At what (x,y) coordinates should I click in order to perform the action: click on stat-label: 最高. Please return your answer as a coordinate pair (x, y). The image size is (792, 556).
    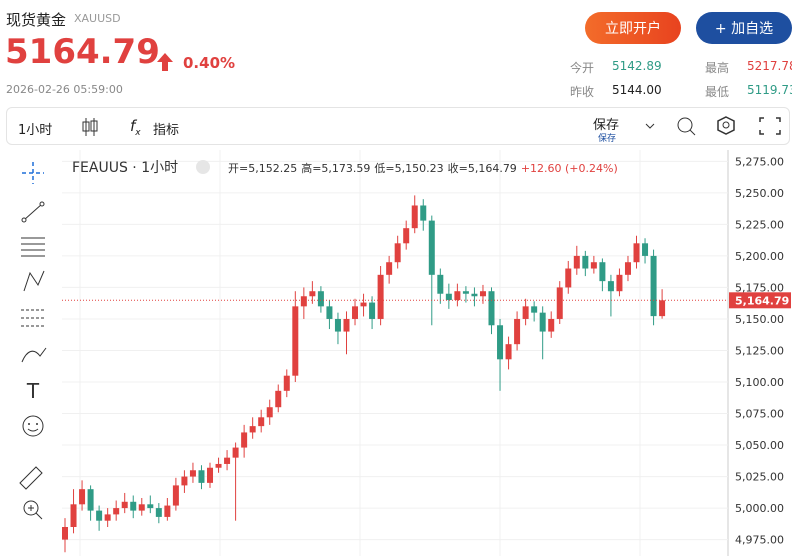
    Looking at the image, I should click on (717, 68).